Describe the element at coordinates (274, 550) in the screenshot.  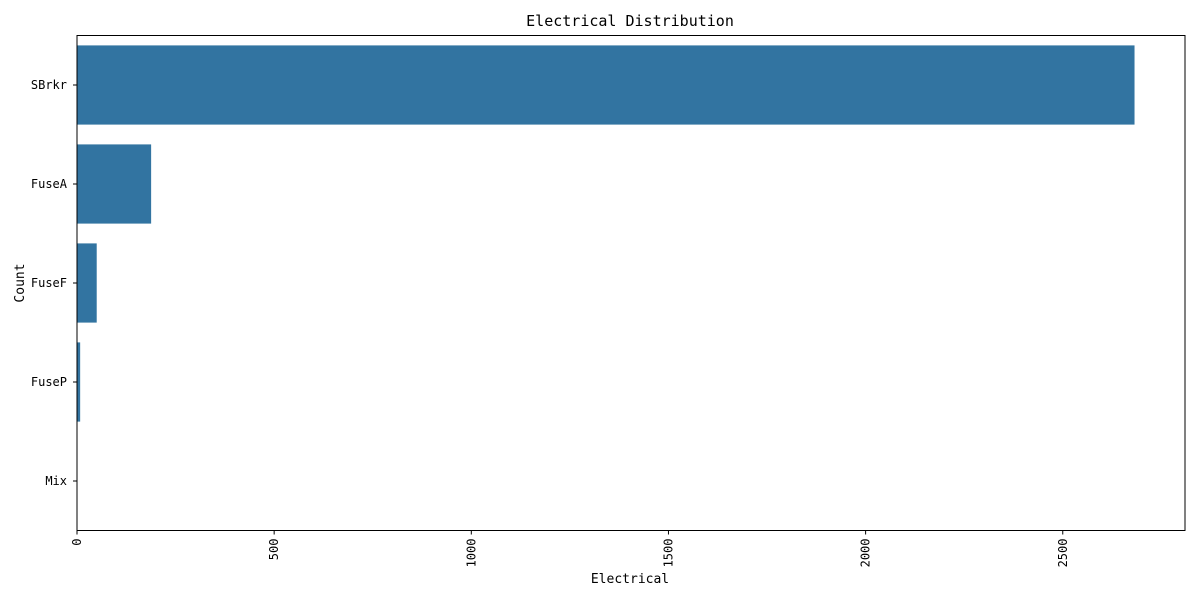
I see `x-tick-label: 500` at that location.